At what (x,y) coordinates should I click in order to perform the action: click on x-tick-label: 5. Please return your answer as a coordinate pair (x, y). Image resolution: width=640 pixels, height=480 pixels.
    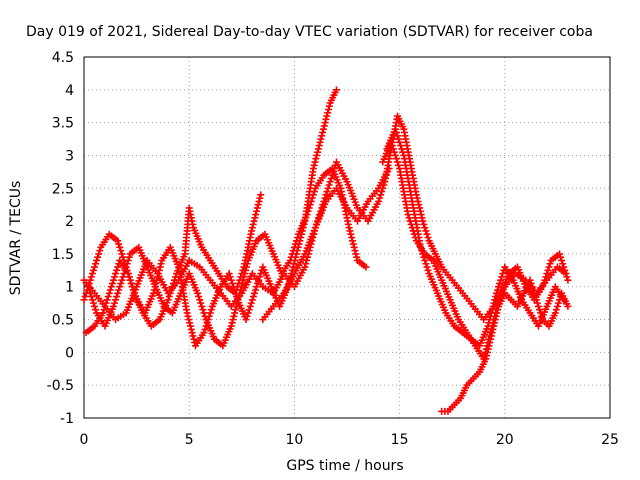
    Looking at the image, I should click on (189, 440).